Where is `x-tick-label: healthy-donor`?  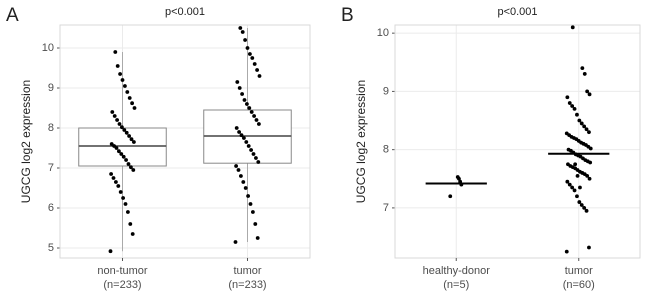 x-tick-label: healthy-donor is located at coordinates (457, 271).